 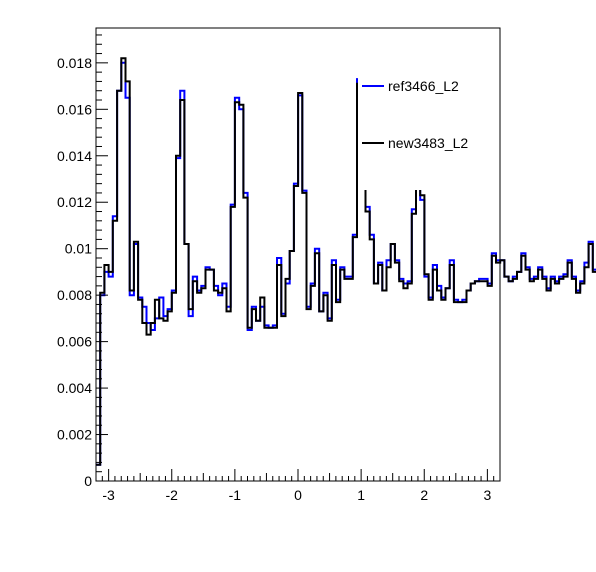 What do you see at coordinates (108, 495) in the screenshot?
I see `x-tick-label: -3` at bounding box center [108, 495].